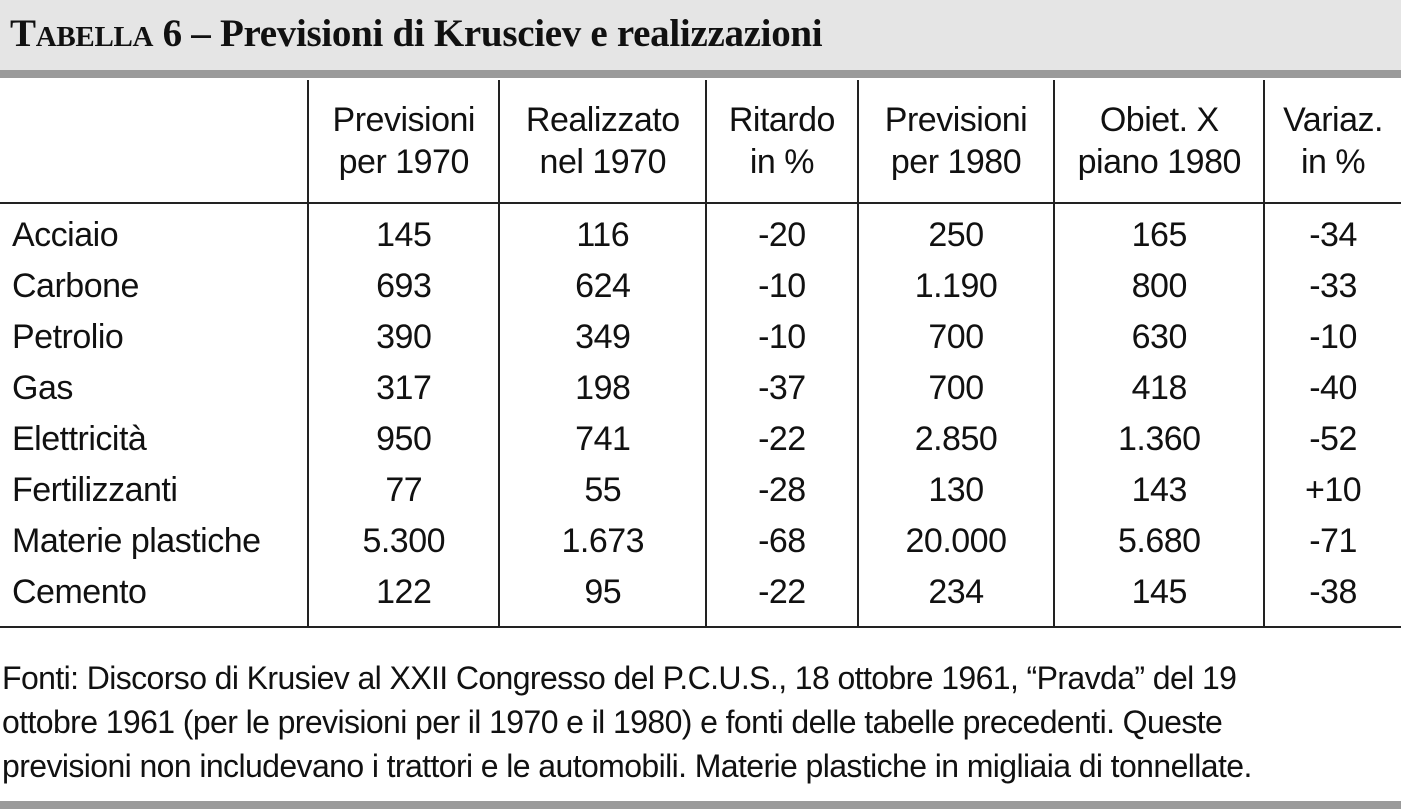 Image resolution: width=1401 pixels, height=809 pixels. I want to click on column-header-obiettivo-x-piano: Obiet. X piano 1980, so click(1160, 142).